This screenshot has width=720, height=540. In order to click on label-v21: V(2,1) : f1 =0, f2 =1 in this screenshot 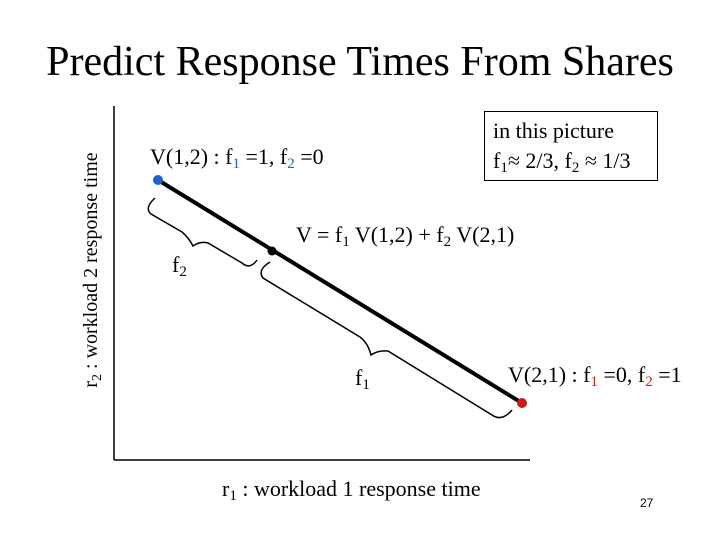, I will do `click(595, 376)`.